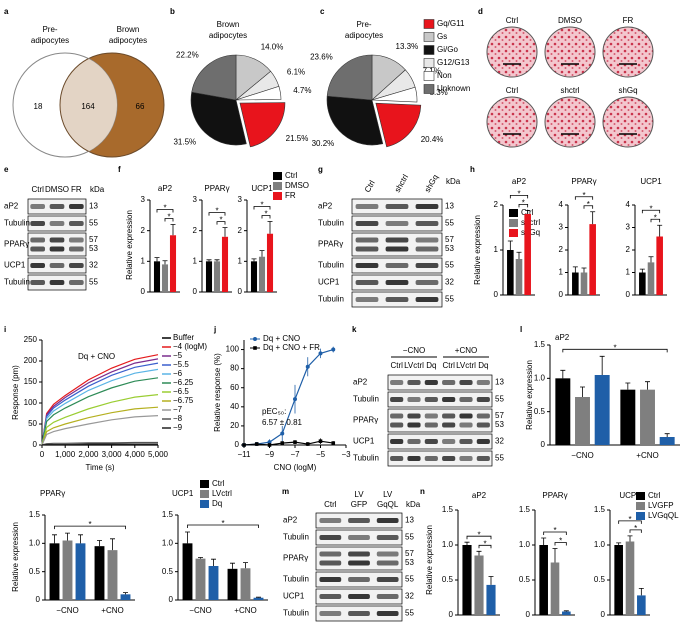  I want to click on legend-label: FR, so click(290, 195).